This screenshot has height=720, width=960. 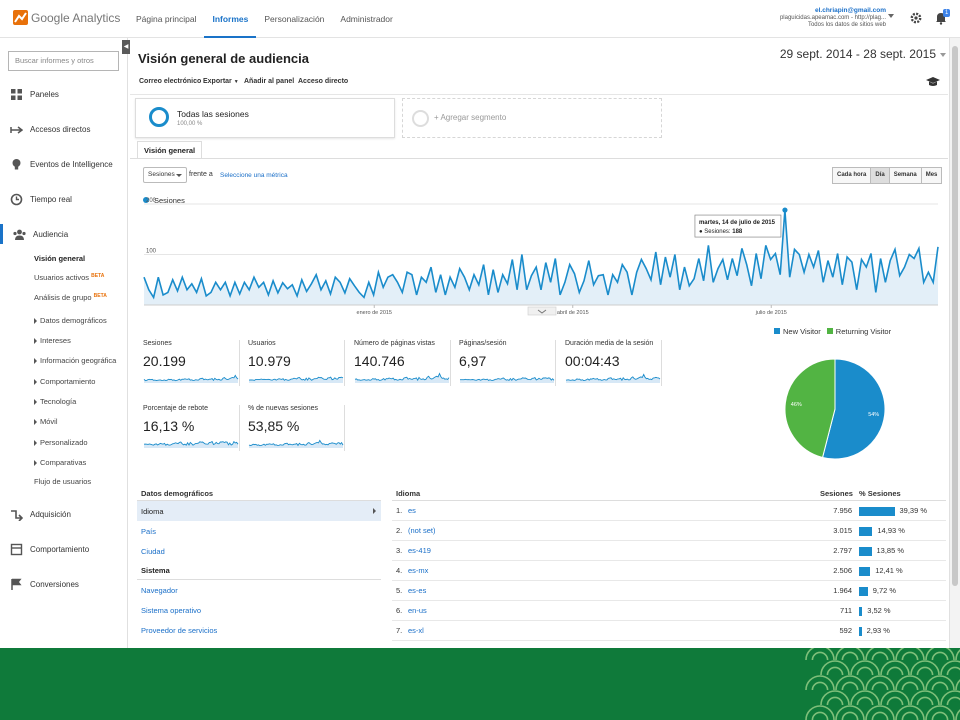 I want to click on tab-admin: Administrador, so click(x=366, y=19).